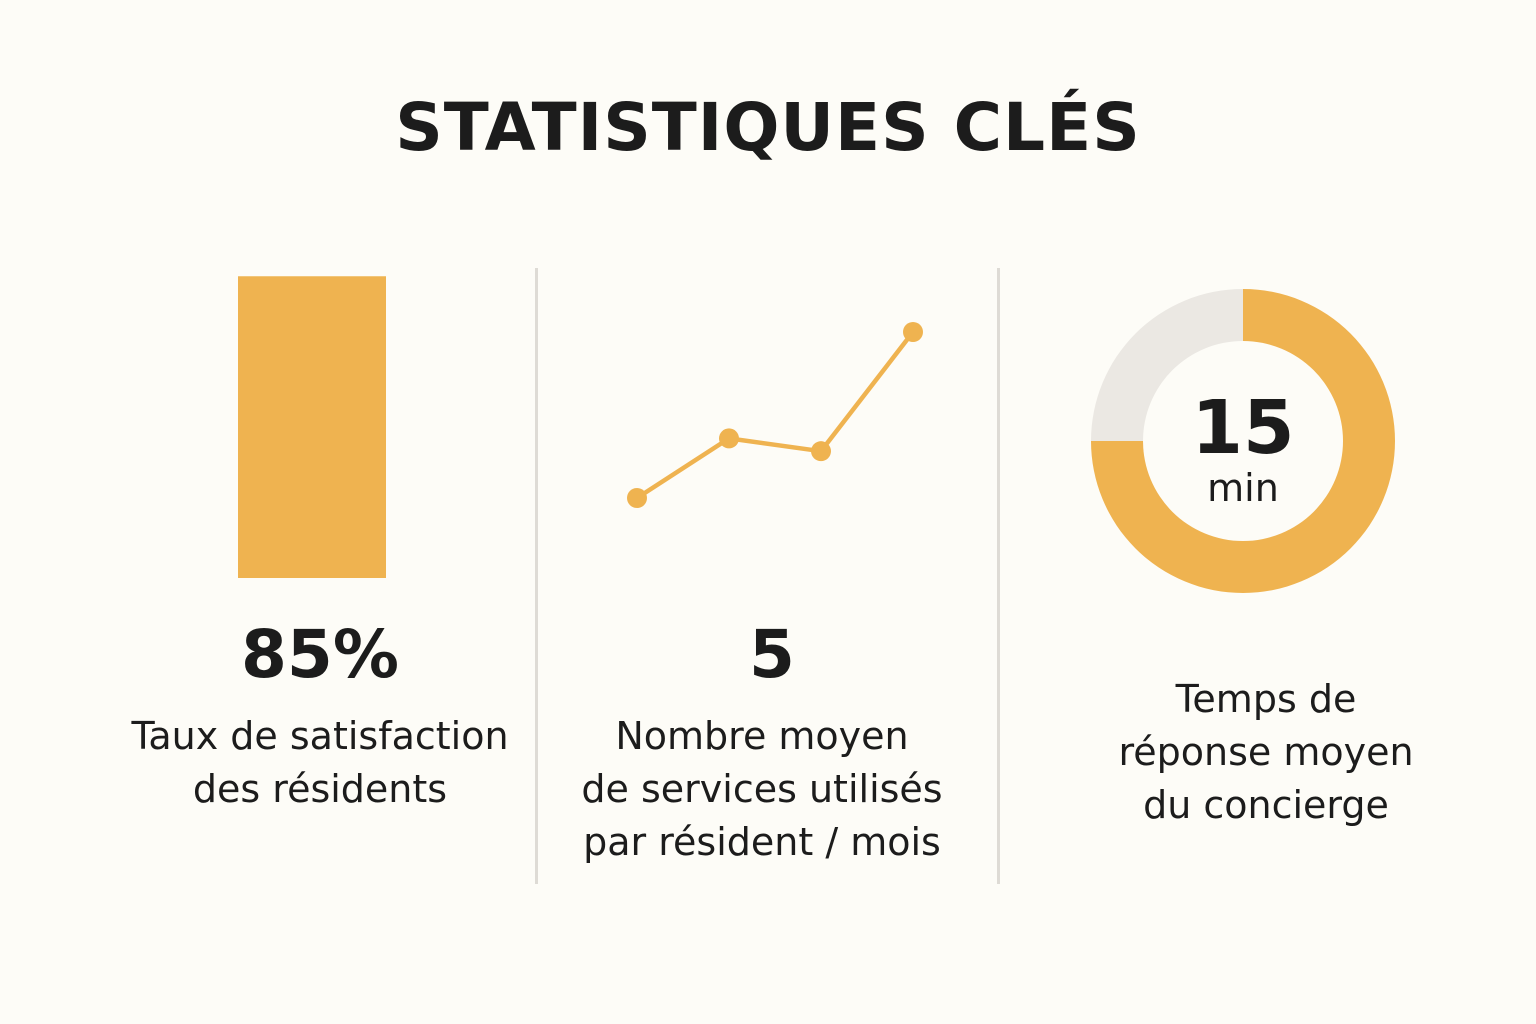 The height and width of the screenshot is (1024, 1536). I want to click on caption-line: de services utilisés, so click(762, 789).